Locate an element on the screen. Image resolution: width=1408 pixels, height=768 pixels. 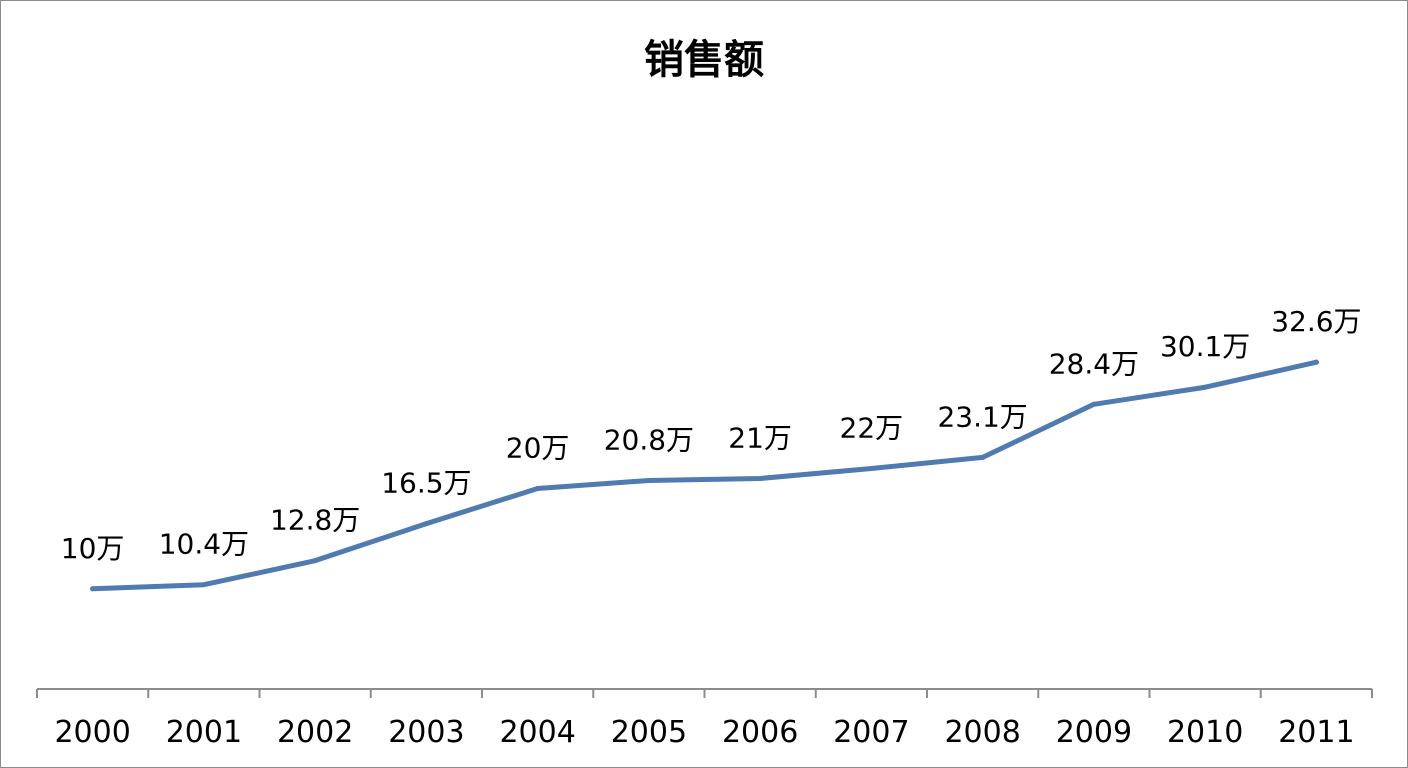
data-label: 22万 is located at coordinates (872, 427).